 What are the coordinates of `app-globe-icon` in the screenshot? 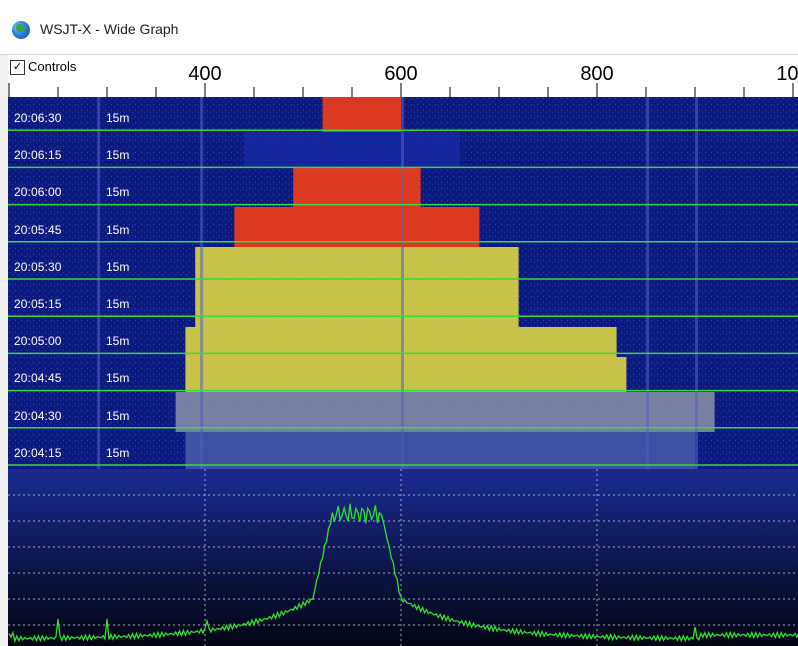 It's located at (21, 30).